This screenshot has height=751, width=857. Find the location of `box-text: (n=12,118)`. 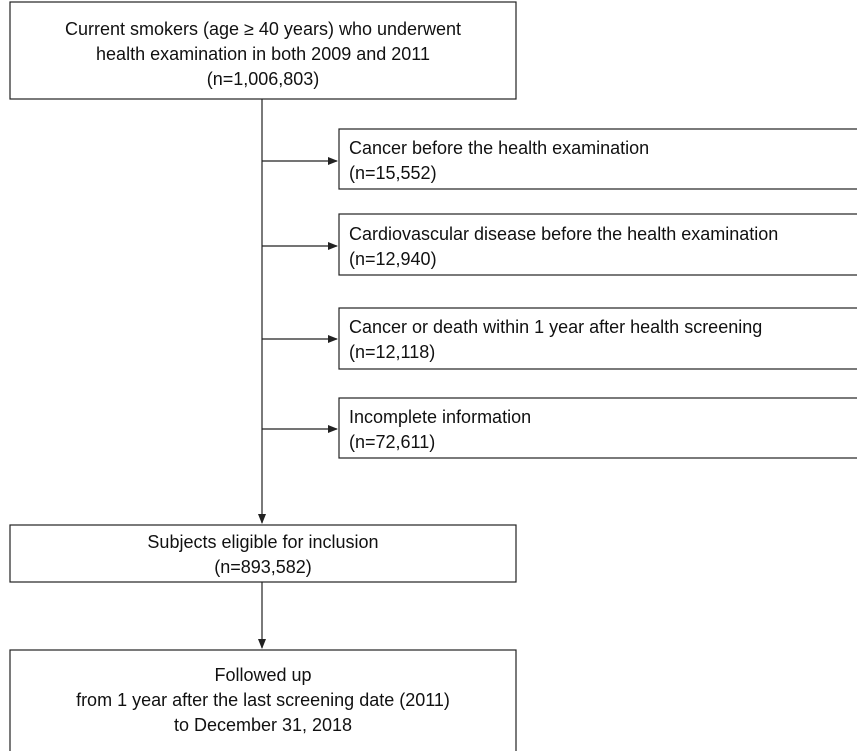

box-text: (n=12,118) is located at coordinates (392, 352).